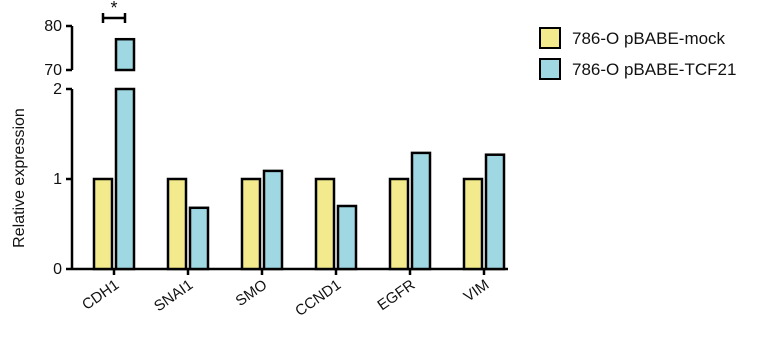 The width and height of the screenshot is (772, 340). What do you see at coordinates (473, 224) in the screenshot?
I see `bar-vim-mock` at bounding box center [473, 224].